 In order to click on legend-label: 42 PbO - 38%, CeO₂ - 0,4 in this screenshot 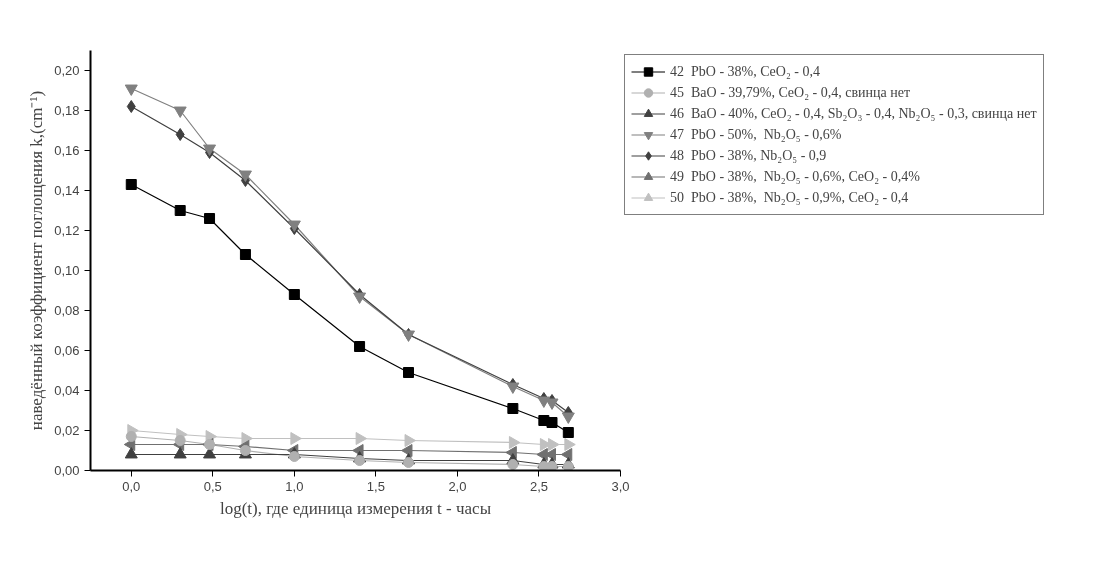, I will do `click(745, 71)`.